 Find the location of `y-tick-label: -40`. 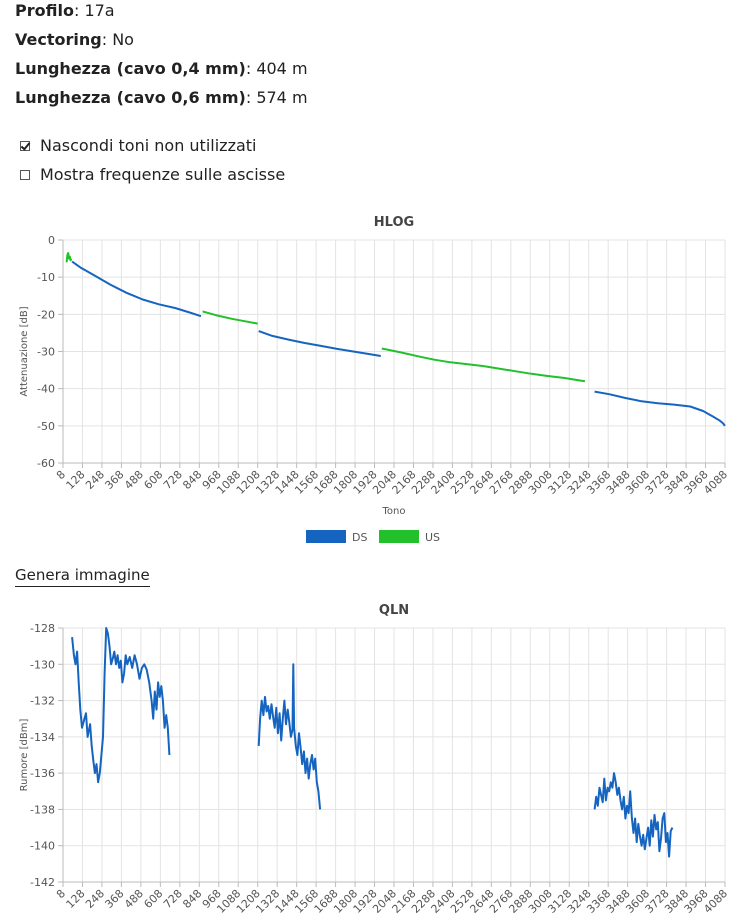

y-tick-label: -40 is located at coordinates (46, 389).